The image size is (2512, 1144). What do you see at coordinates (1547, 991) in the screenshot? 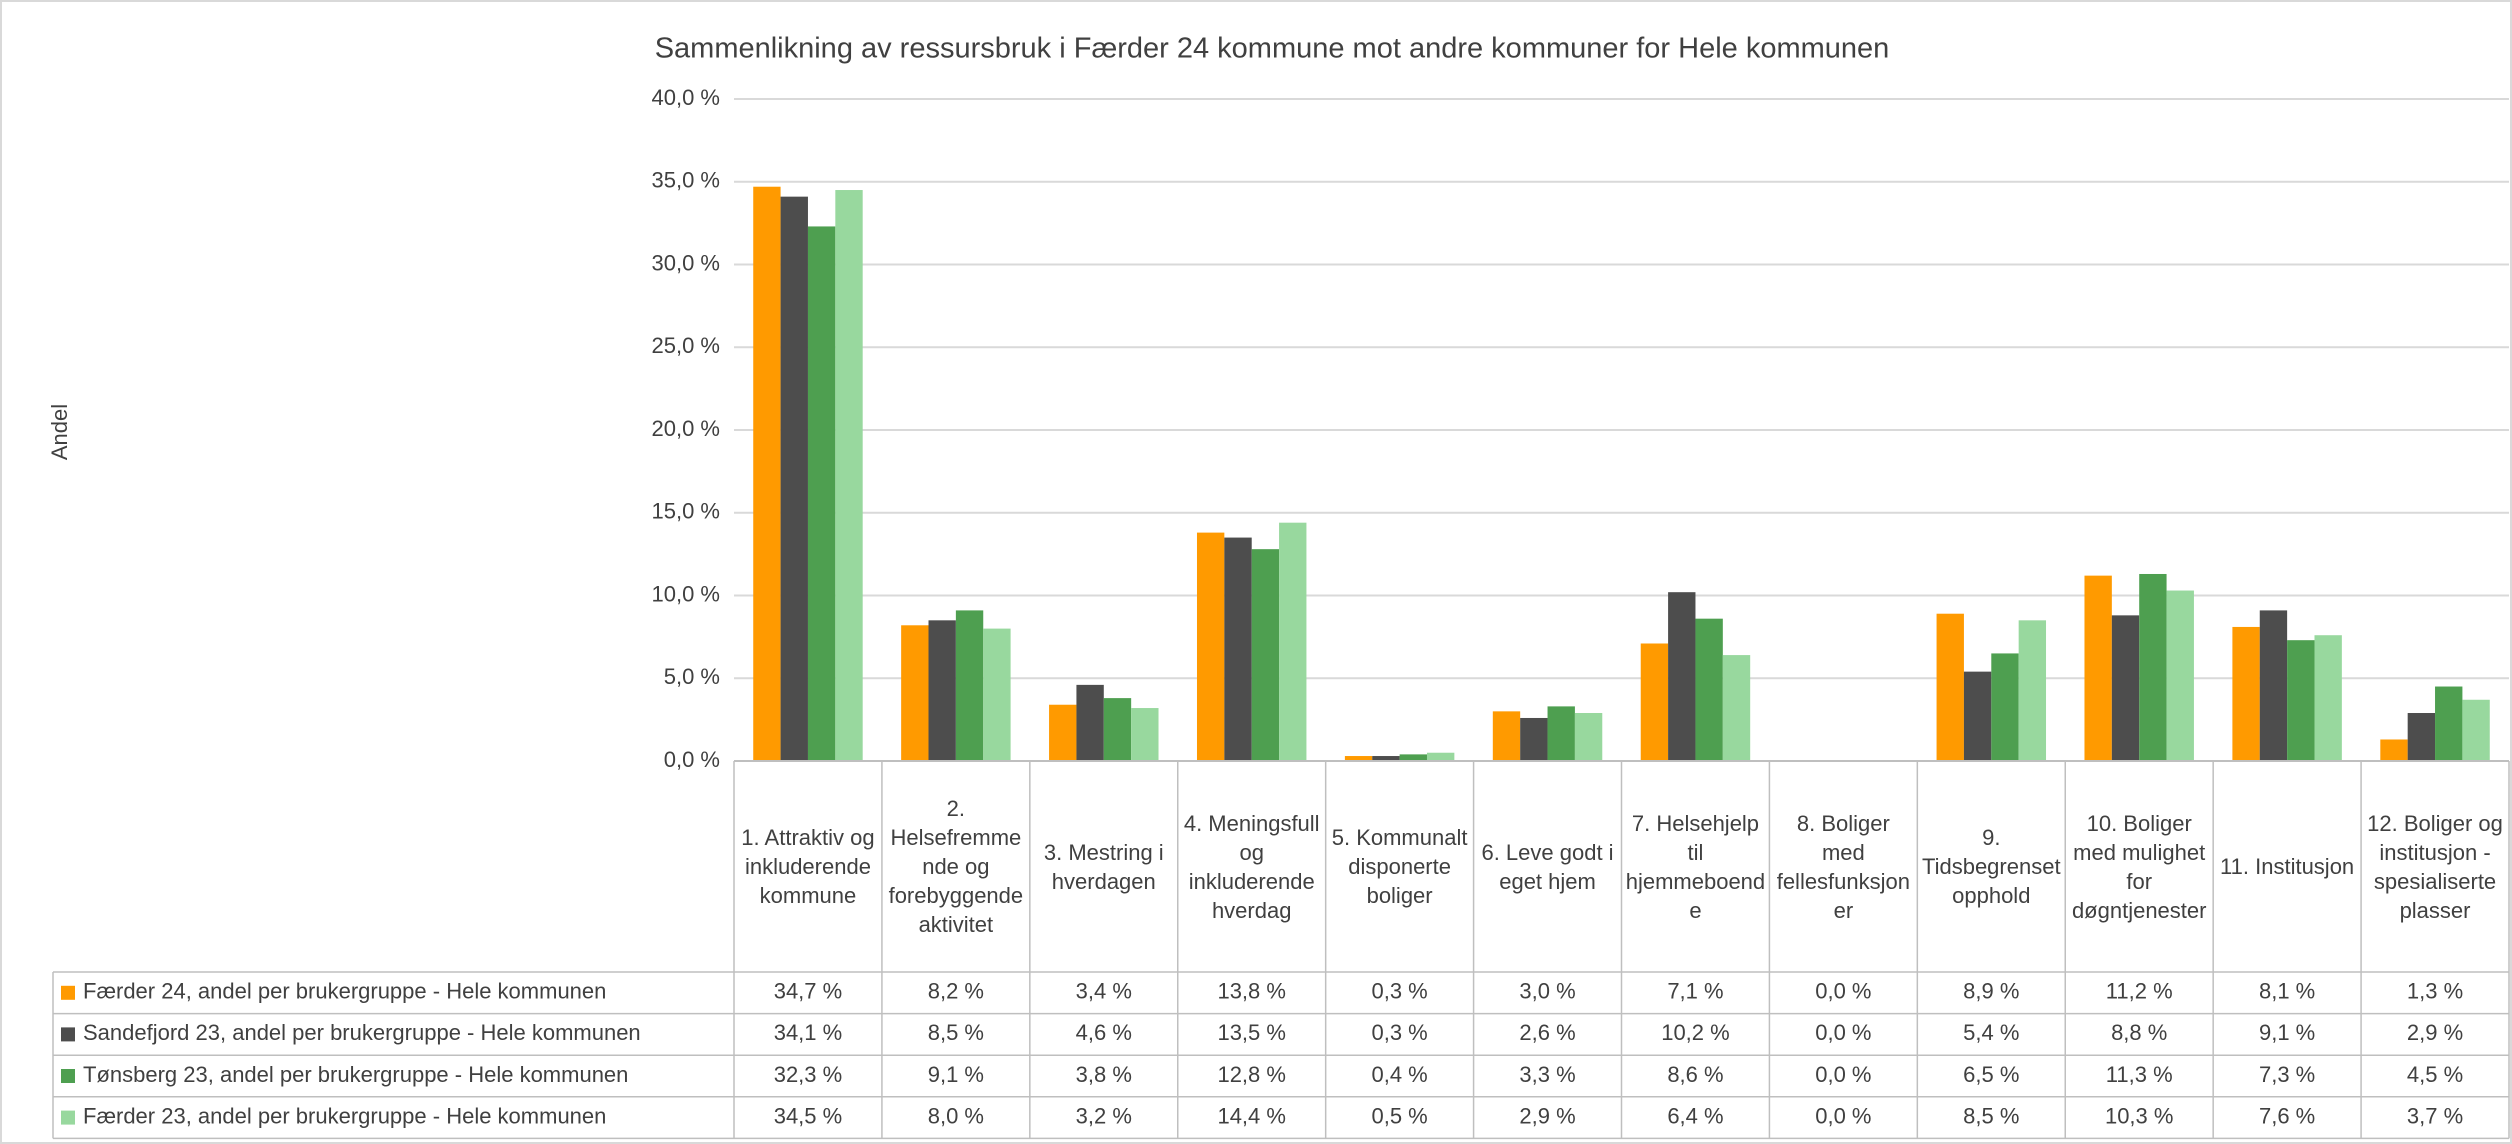
I see `table-value: 3,0 %` at bounding box center [1547, 991].